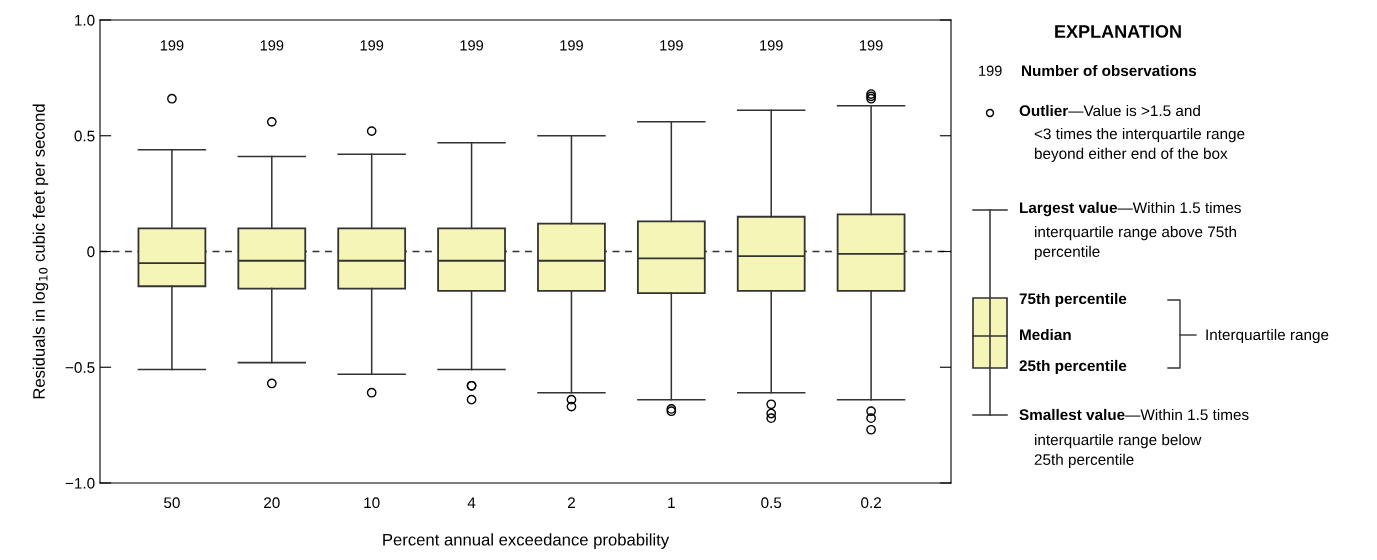  Describe the element at coordinates (526, 541) in the screenshot. I see `x-axis-title: Percent annual exceedance probability` at that location.